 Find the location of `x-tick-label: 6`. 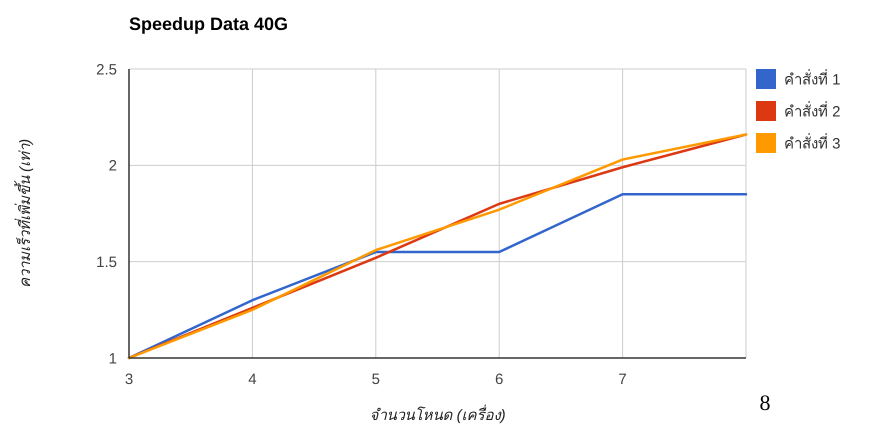

x-tick-label: 6 is located at coordinates (499, 379).